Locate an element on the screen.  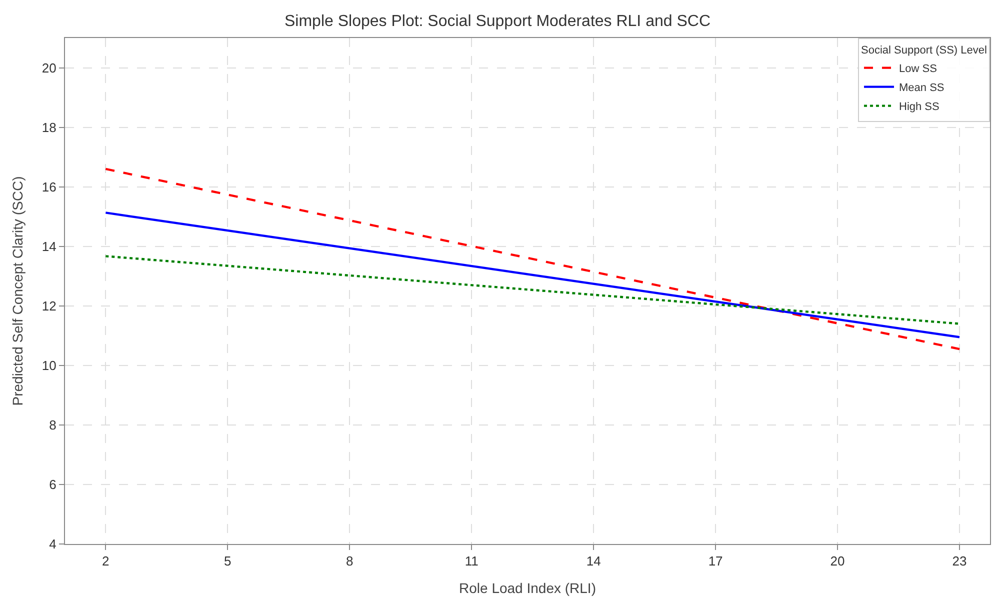
y-tick-label: 12 is located at coordinates (49, 306).